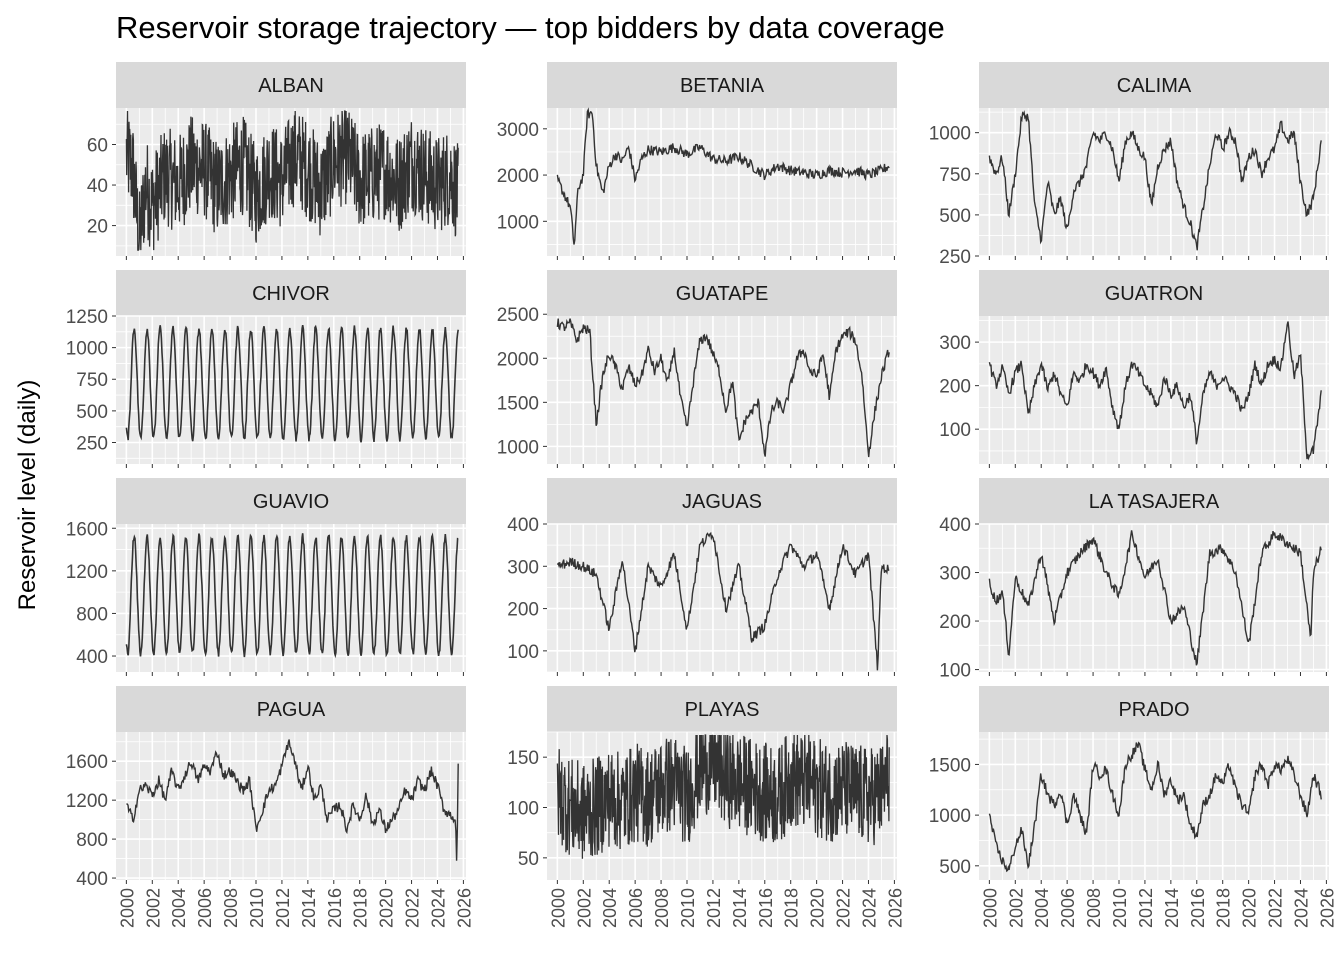 This screenshot has width=1344, height=960. What do you see at coordinates (92, 412) in the screenshot?
I see `y-tick-label-chivor: 500` at bounding box center [92, 412].